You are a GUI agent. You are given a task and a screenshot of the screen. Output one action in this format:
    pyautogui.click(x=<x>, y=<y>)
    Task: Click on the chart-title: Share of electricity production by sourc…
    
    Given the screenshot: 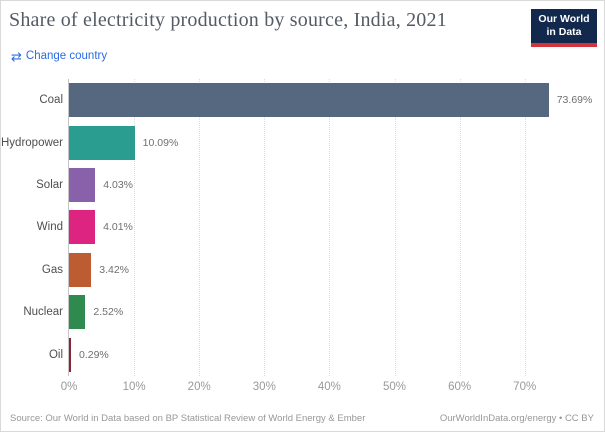 What is the action you would take?
    pyautogui.click(x=228, y=20)
    